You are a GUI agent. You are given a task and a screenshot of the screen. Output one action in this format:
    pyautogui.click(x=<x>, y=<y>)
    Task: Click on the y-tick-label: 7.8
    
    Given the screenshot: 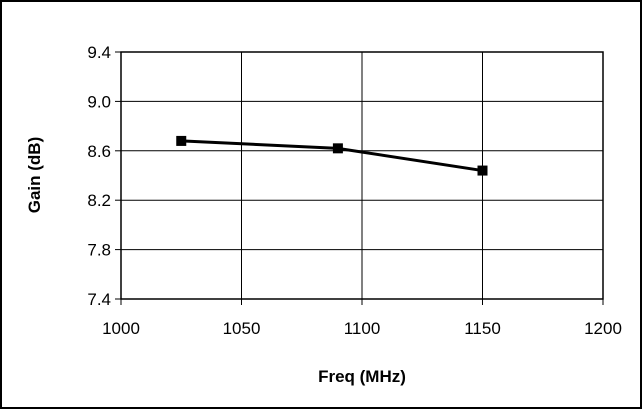 What is the action you would take?
    pyautogui.click(x=99, y=250)
    